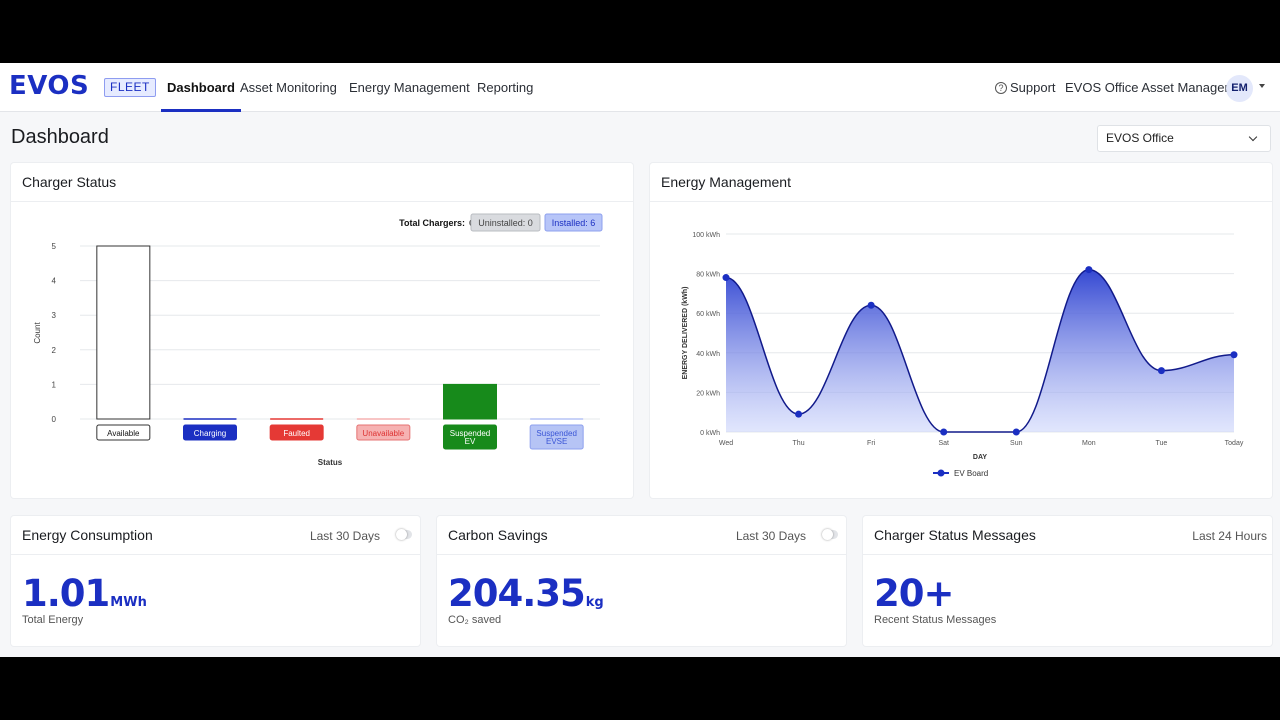 The image size is (1280, 720). What do you see at coordinates (54, 384) in the screenshot?
I see `y-tick-label: 1` at bounding box center [54, 384].